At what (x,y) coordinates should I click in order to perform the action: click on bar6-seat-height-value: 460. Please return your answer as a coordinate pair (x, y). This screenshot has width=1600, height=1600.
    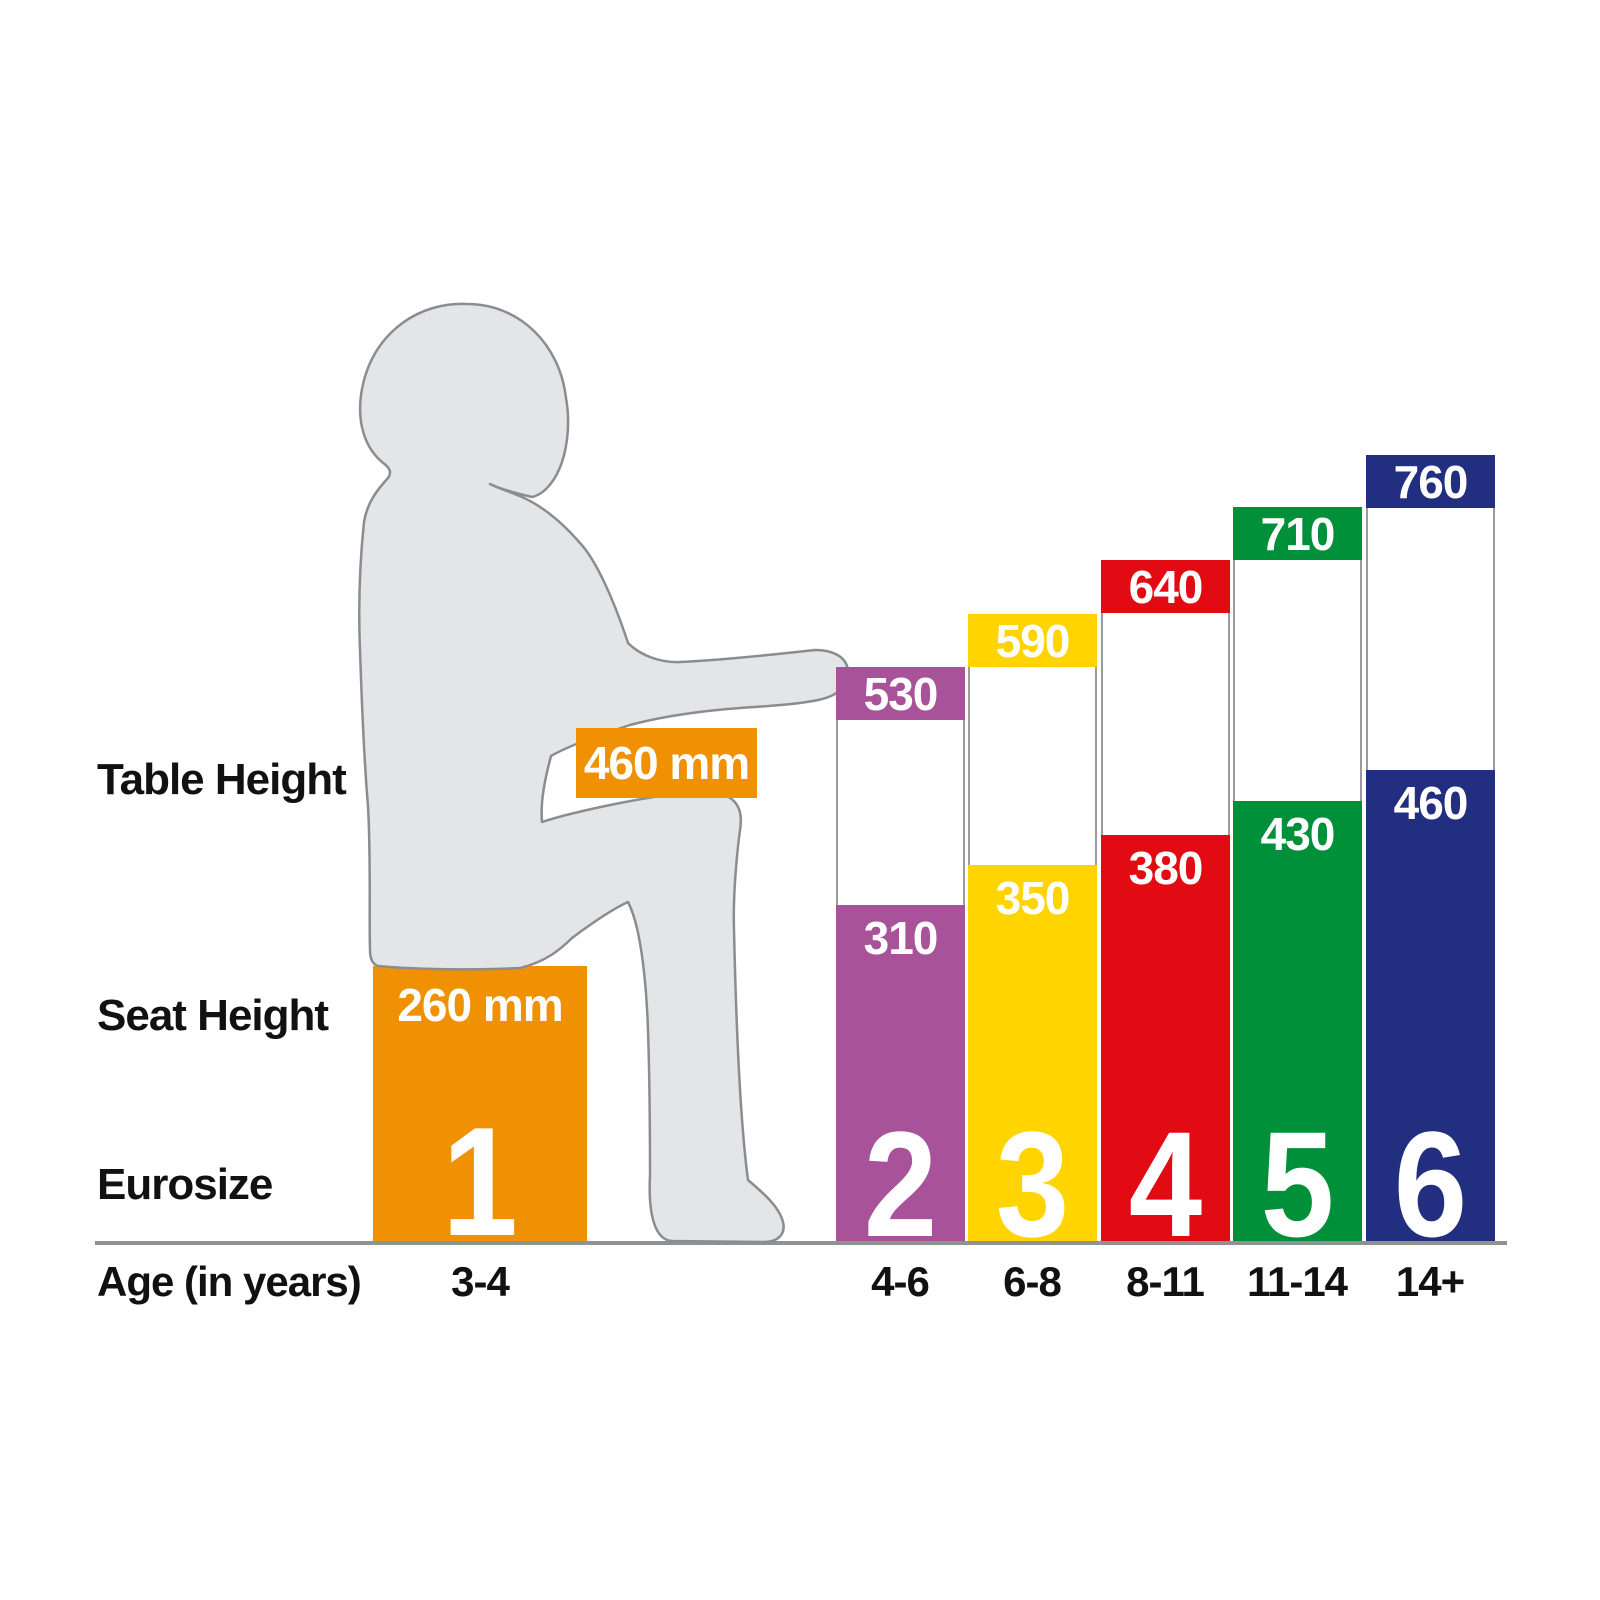
    Looking at the image, I should click on (1431, 803).